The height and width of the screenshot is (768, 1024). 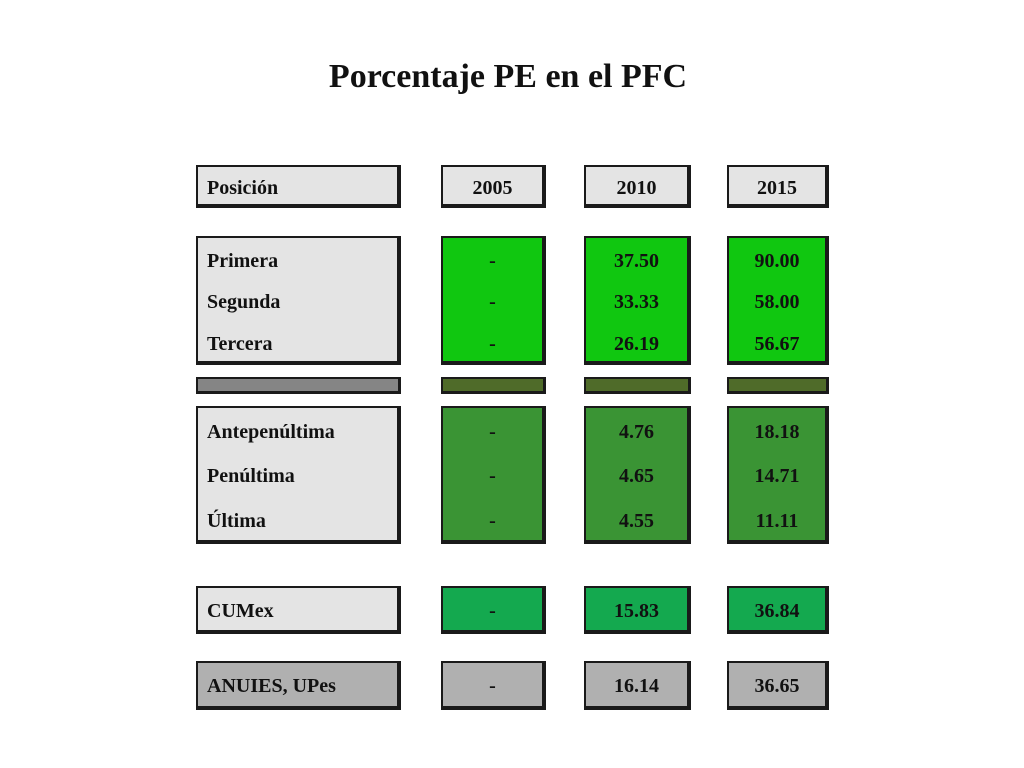 I want to click on bottom-group-2005: - - -, so click(x=493, y=475).